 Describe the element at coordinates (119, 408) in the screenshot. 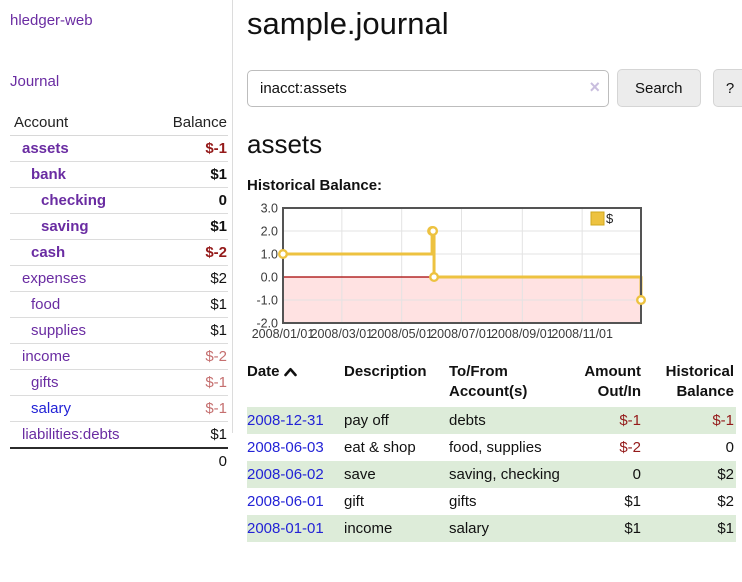

I see `account-row: salary $-1` at that location.